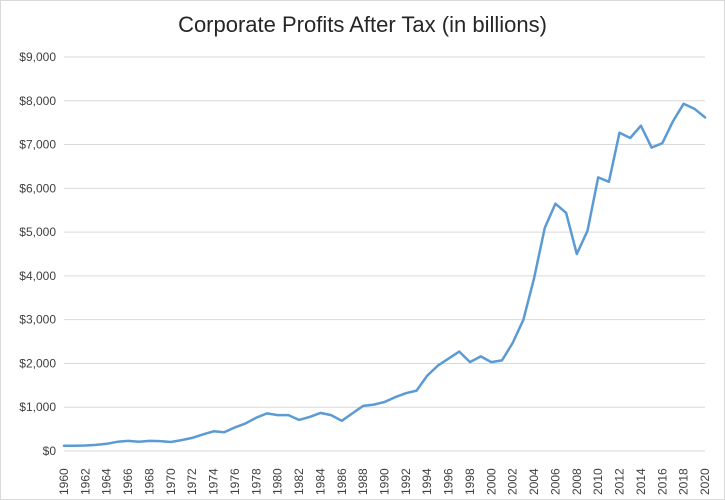 The width and height of the screenshot is (725, 500). What do you see at coordinates (149, 481) in the screenshot?
I see `x-tick-label: 1968` at bounding box center [149, 481].